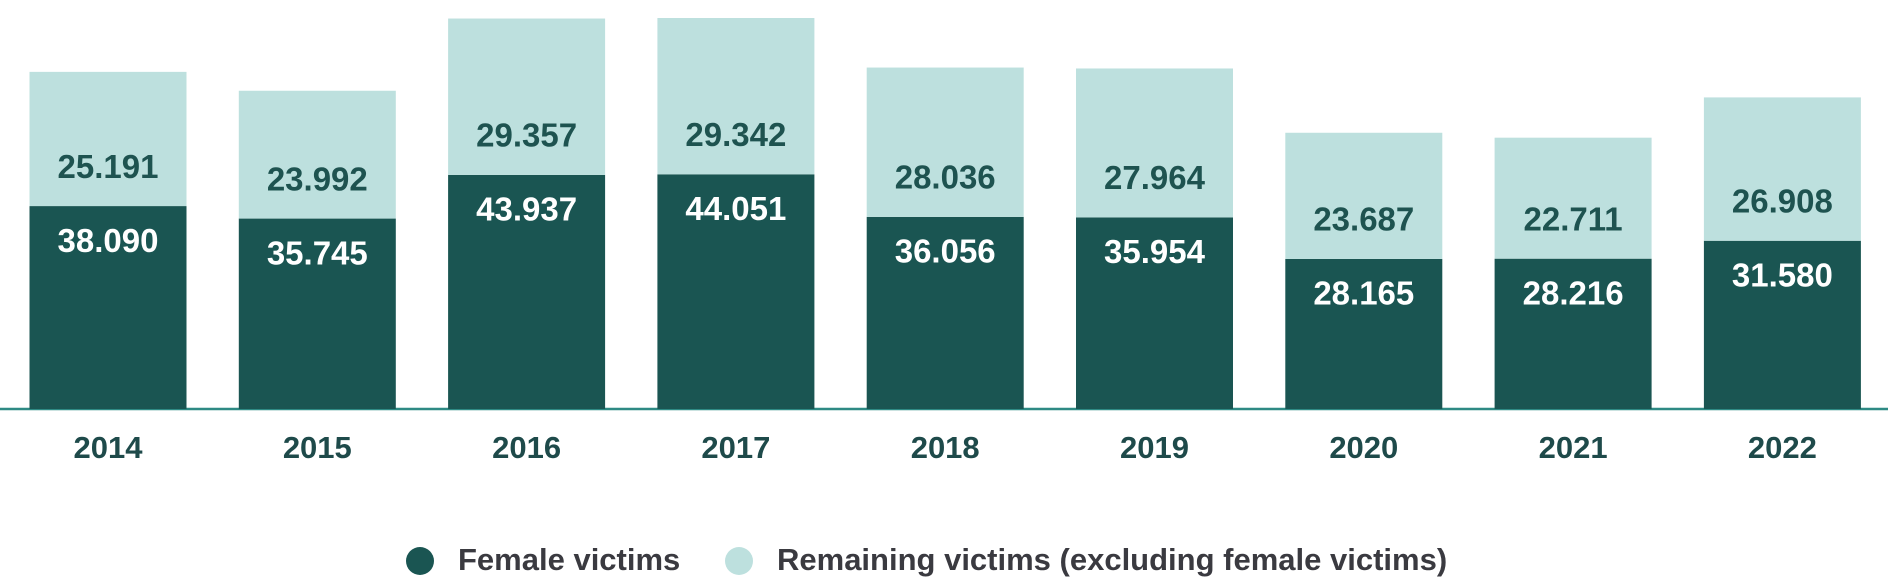  What do you see at coordinates (1363, 219) in the screenshot?
I see `value-label: 23.687` at bounding box center [1363, 219].